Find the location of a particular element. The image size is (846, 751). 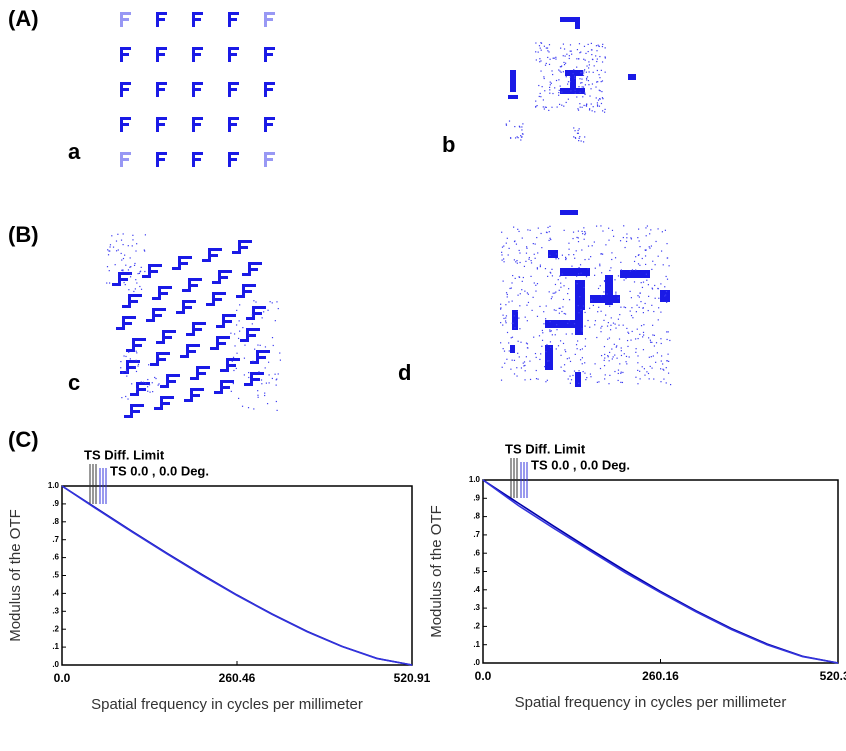

x-tick-label: 260.46 is located at coordinates (237, 678).